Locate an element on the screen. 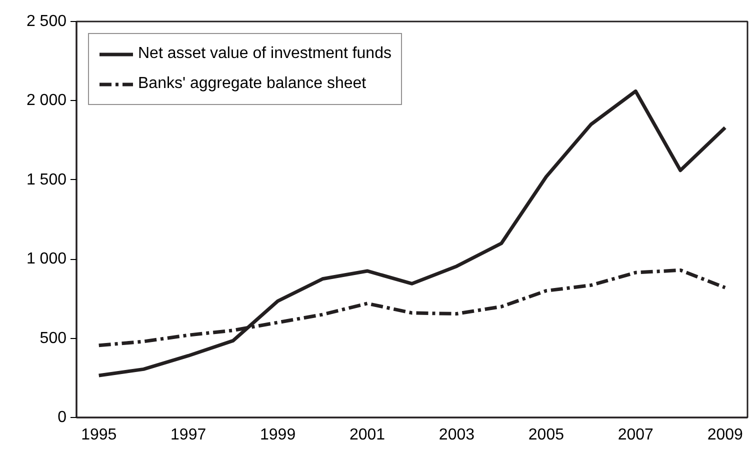 This screenshot has height=450, width=755. x-tick-label: 1995 is located at coordinates (99, 435).